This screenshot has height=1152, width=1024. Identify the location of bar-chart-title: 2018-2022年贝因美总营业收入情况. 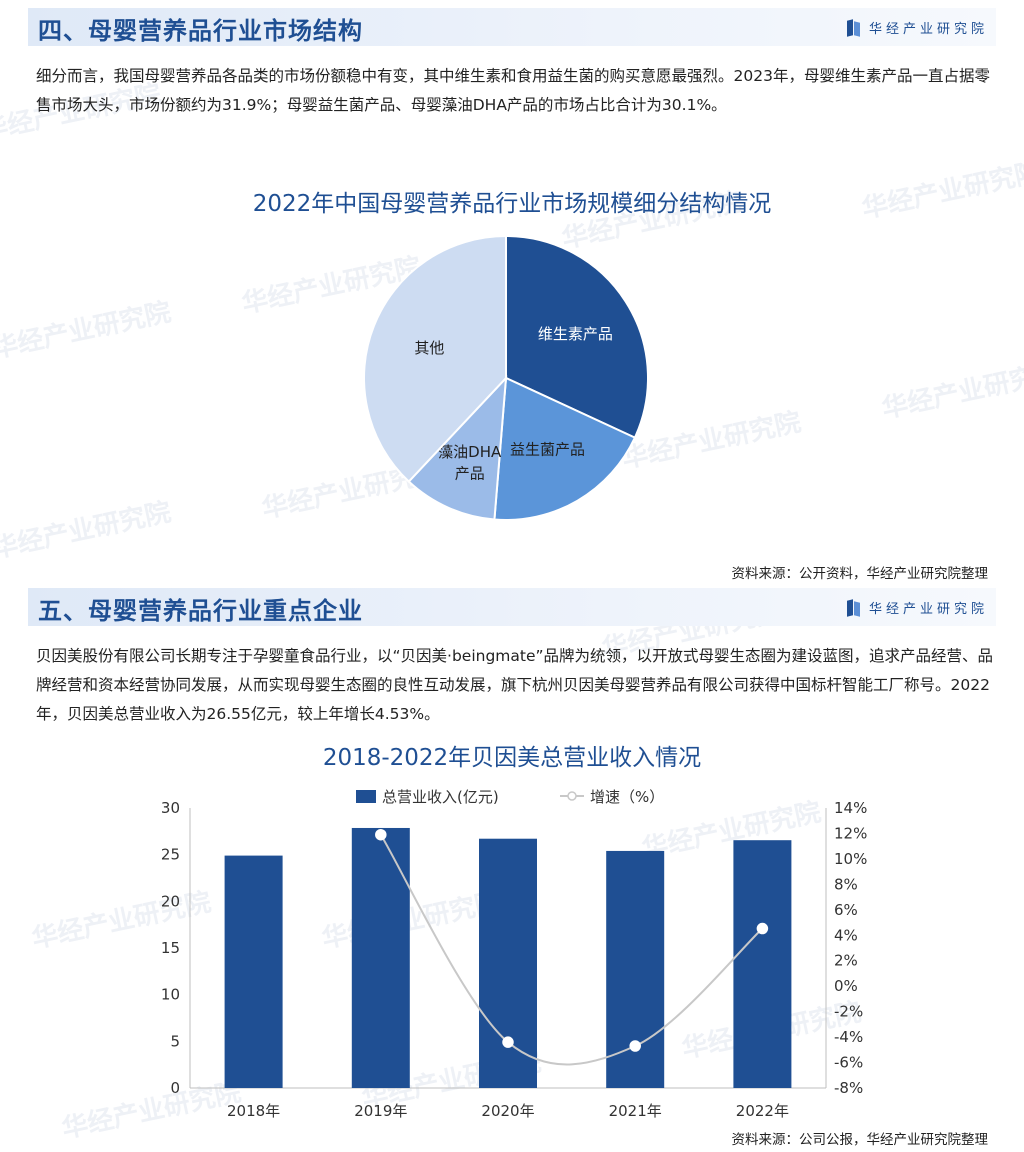
(512, 758).